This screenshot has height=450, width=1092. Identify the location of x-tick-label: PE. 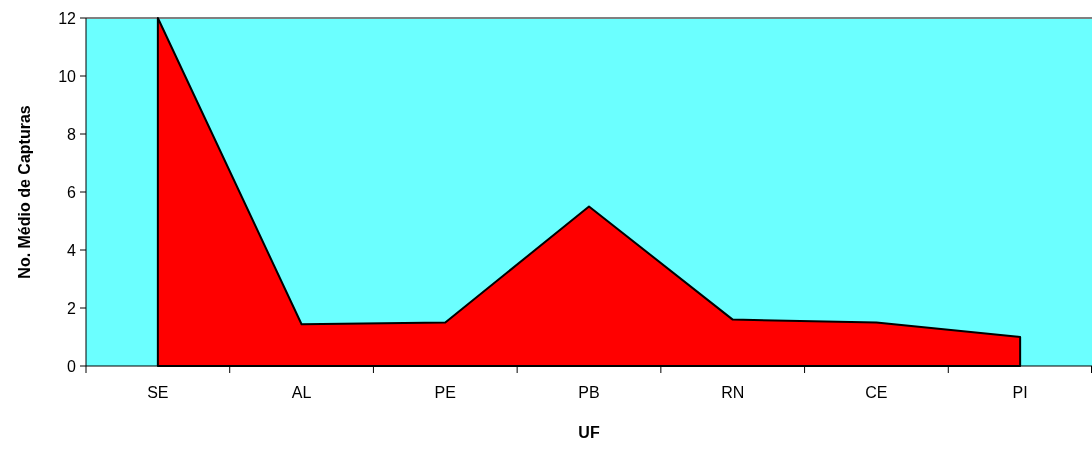
(445, 392).